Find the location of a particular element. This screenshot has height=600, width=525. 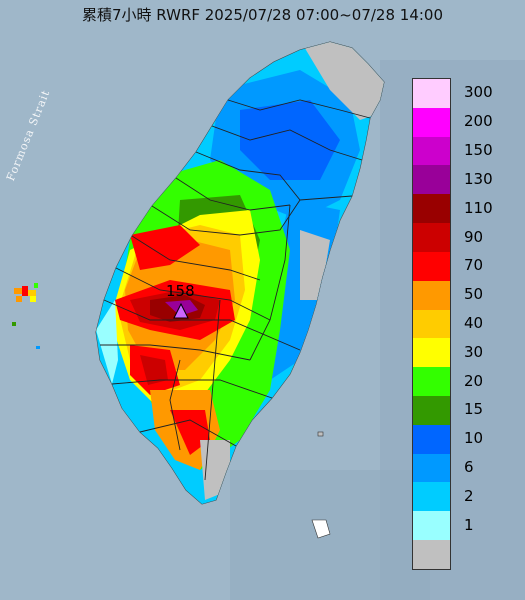

legend-label: 40 is located at coordinates (474, 323).